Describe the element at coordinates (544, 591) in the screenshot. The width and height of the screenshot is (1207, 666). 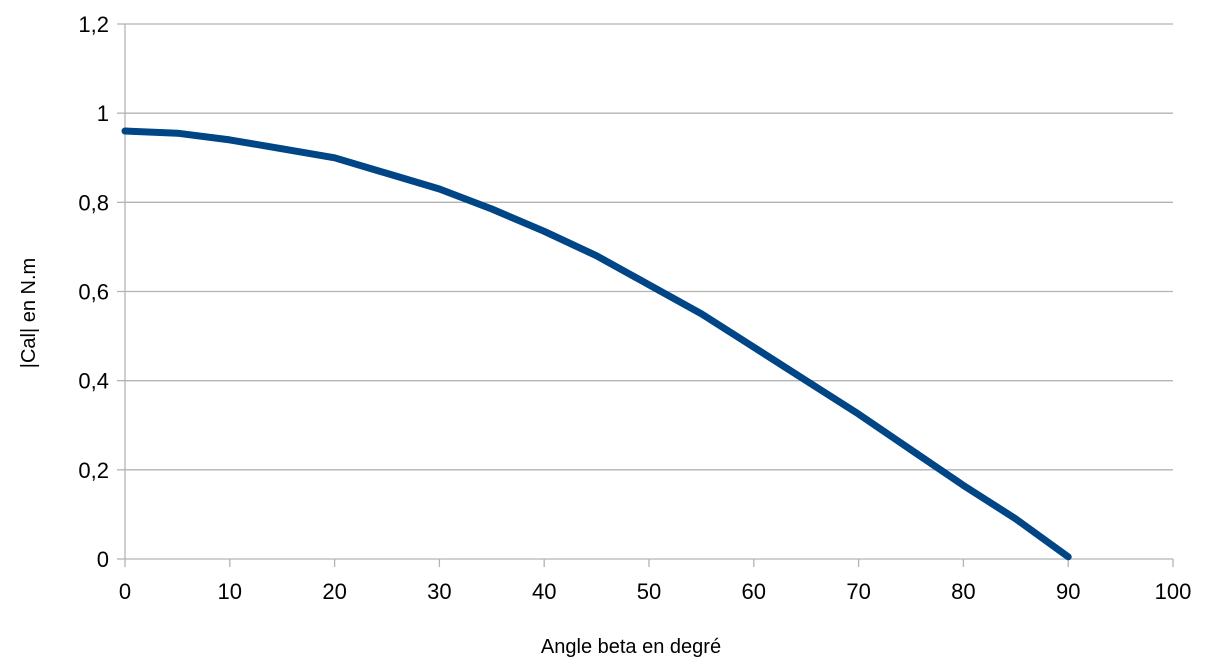
I see `x-tick-label: 40` at that location.